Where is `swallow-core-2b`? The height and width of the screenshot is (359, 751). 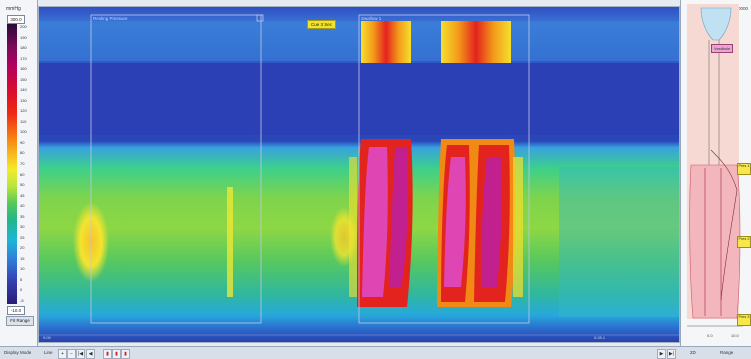 swallow-core-2b is located at coordinates (491, 222).